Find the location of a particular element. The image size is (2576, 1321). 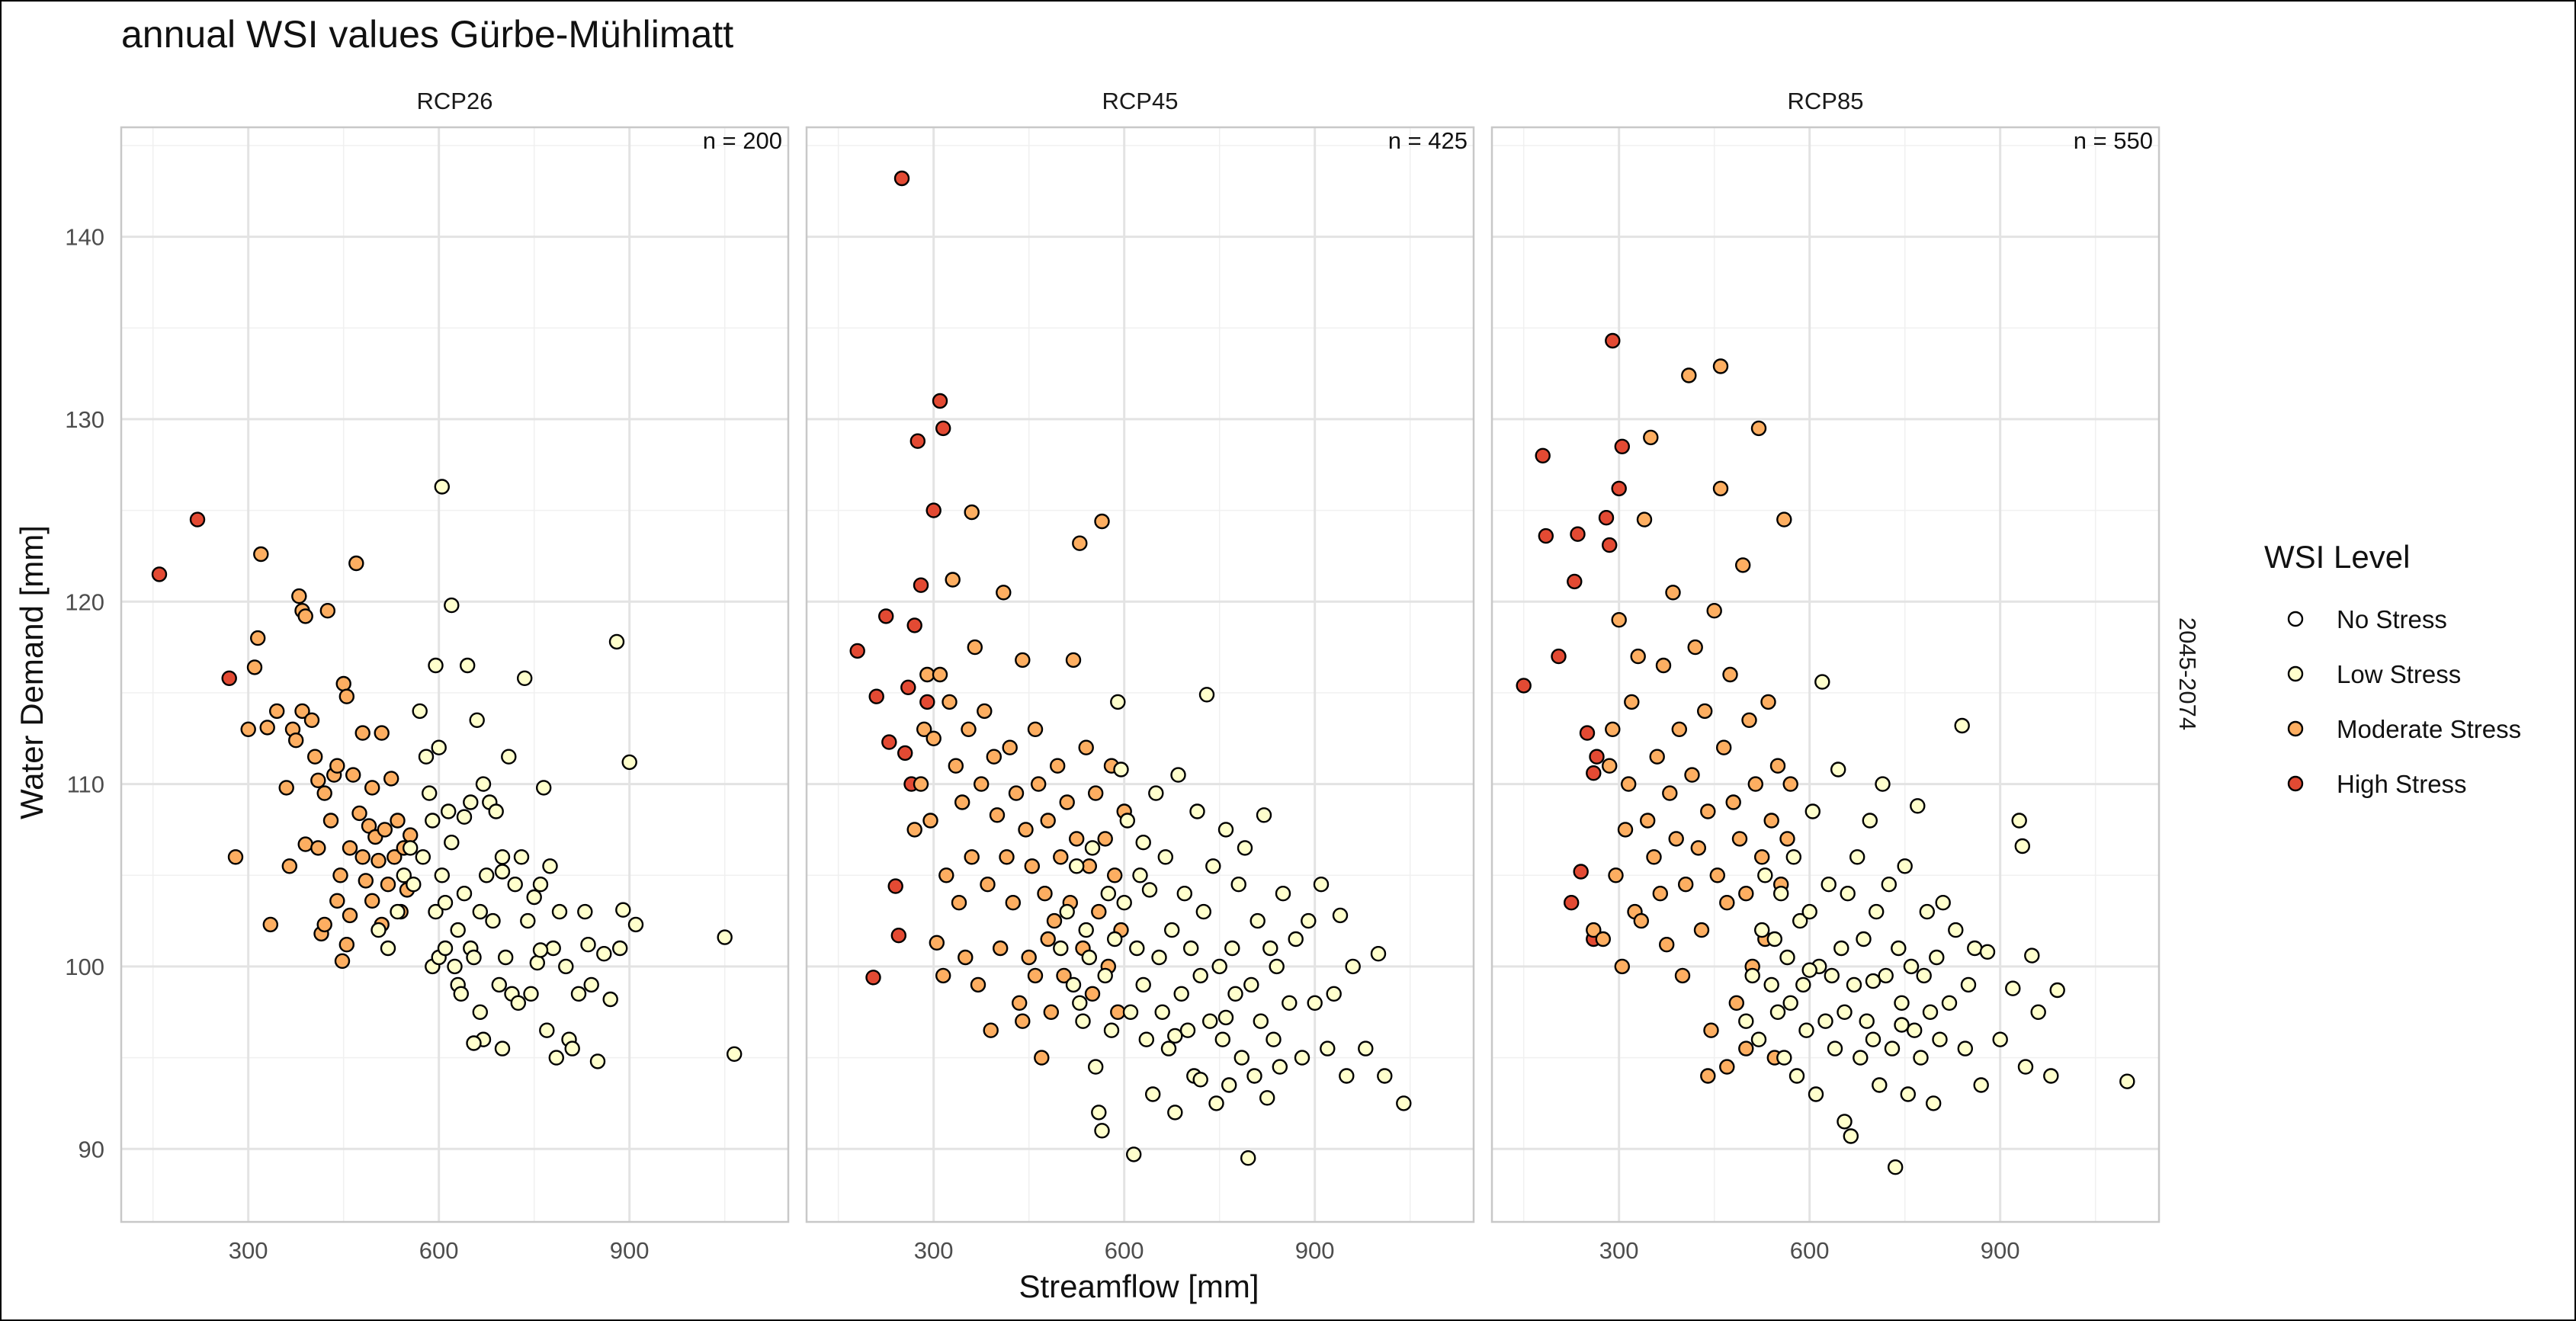

x-tick-label: 900 is located at coordinates (2000, 1251).